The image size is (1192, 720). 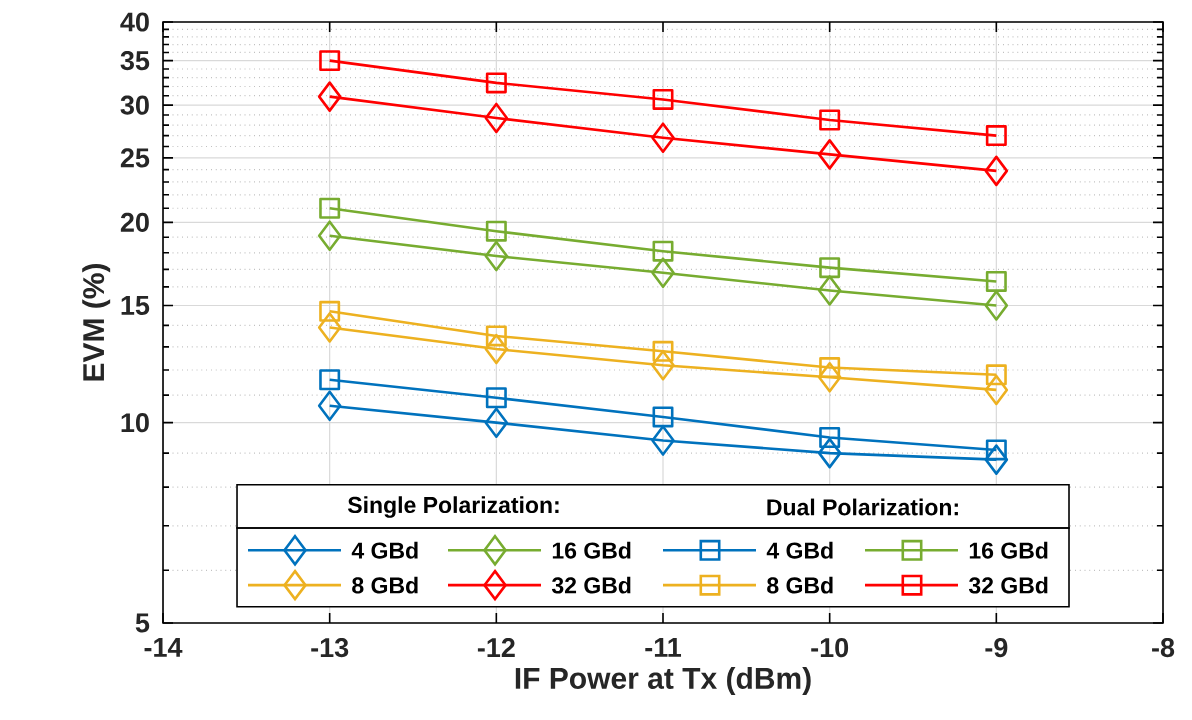 What do you see at coordinates (163, 647) in the screenshot?
I see `x-tick-label: -14` at bounding box center [163, 647].